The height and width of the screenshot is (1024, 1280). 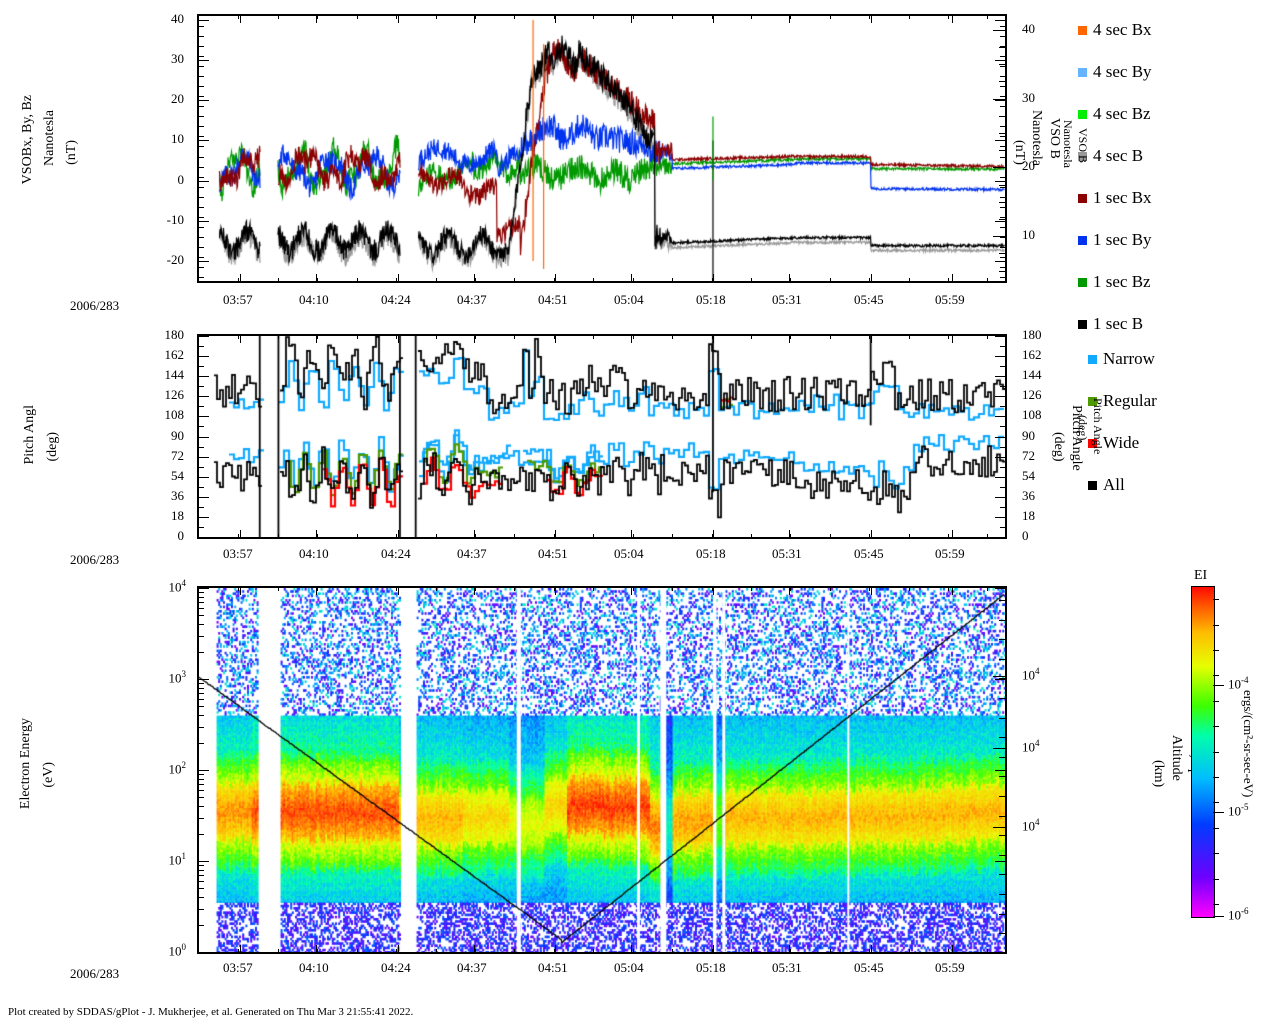 What do you see at coordinates (49, 138) in the screenshot?
I see `panel1-ylabel-left-2: Nanotesla` at bounding box center [49, 138].